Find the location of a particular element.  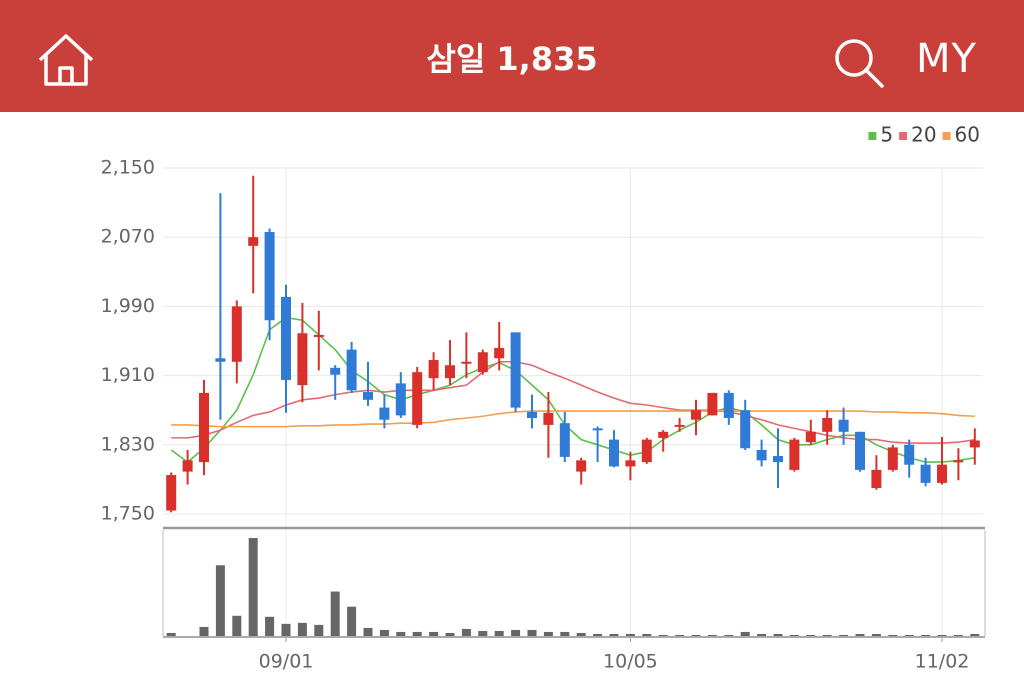

my-button: MY is located at coordinates (946, 59).